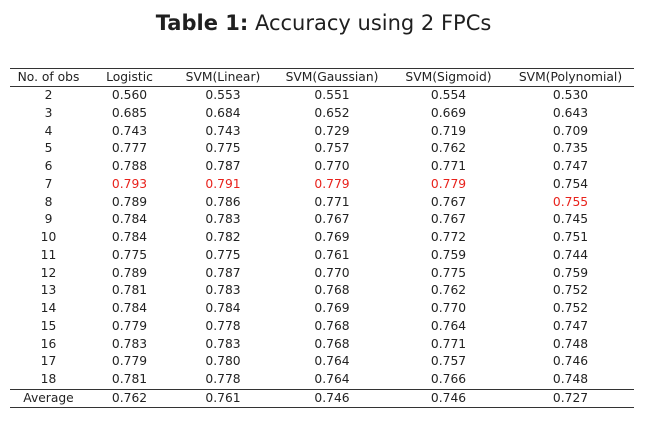 Image resolution: width=647 pixels, height=424 pixels. Describe the element at coordinates (448, 237) in the screenshot. I see `accuracy-cell: 0.772` at that location.